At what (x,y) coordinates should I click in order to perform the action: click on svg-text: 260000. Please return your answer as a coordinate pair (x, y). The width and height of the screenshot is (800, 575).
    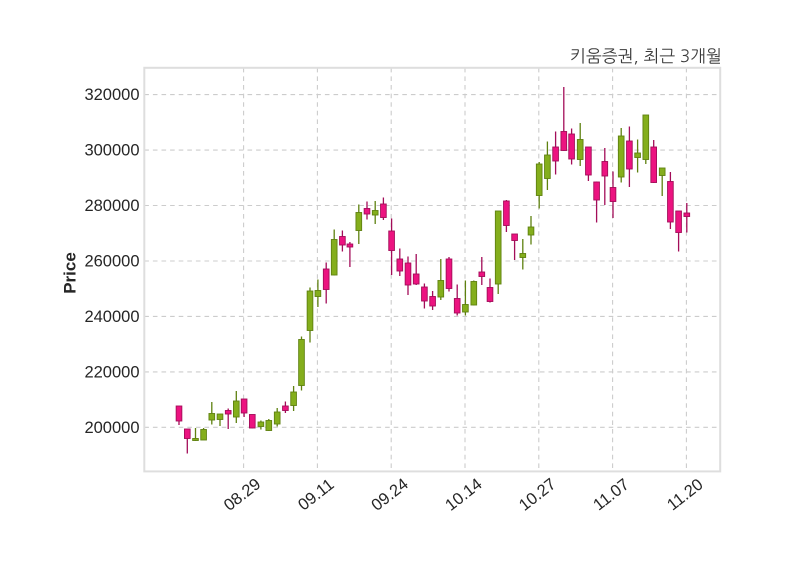
    Looking at the image, I should click on (111, 262).